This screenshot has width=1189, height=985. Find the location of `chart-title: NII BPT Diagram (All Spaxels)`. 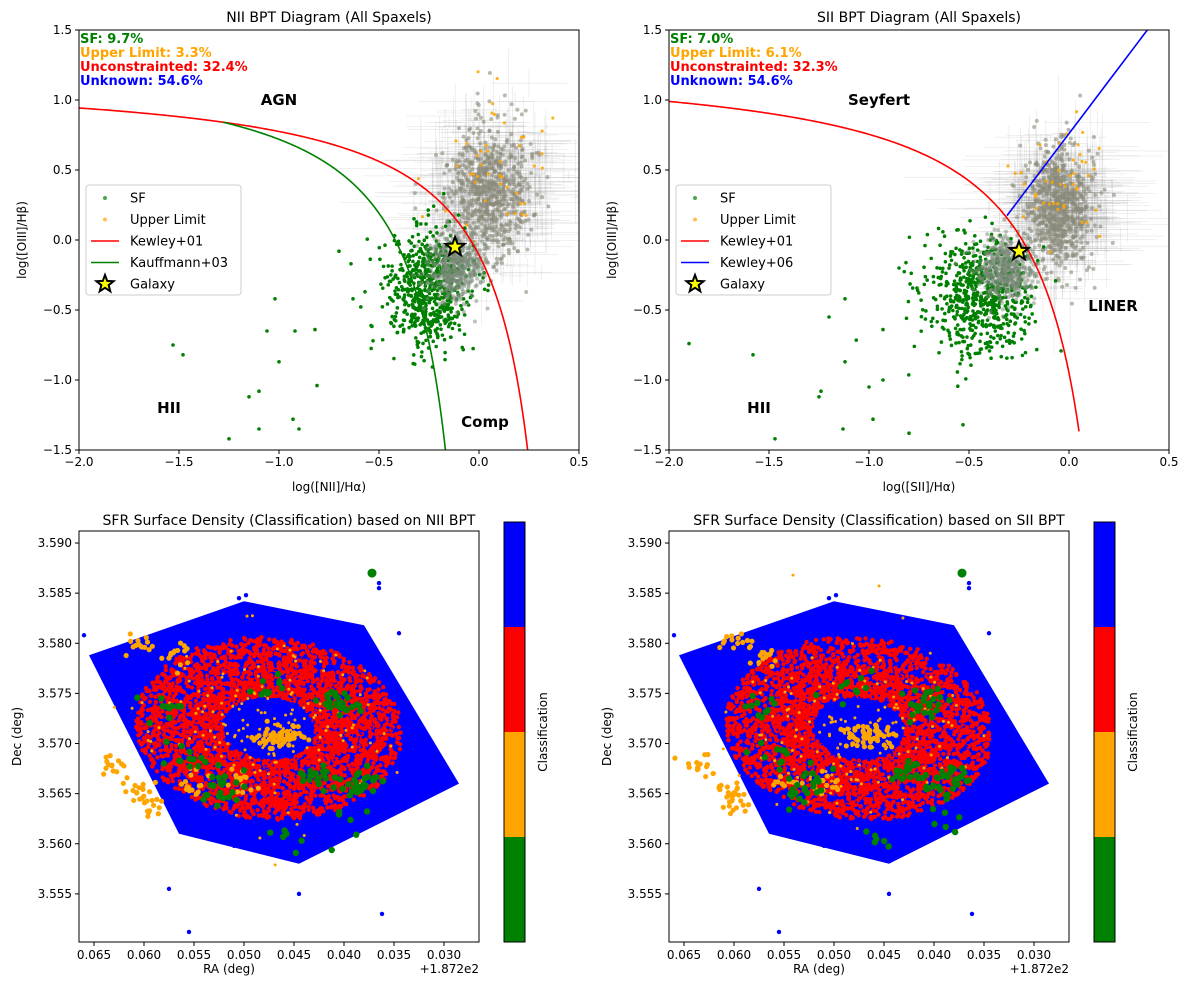

chart-title: NII BPT Diagram (All Spaxels) is located at coordinates (329, 18).